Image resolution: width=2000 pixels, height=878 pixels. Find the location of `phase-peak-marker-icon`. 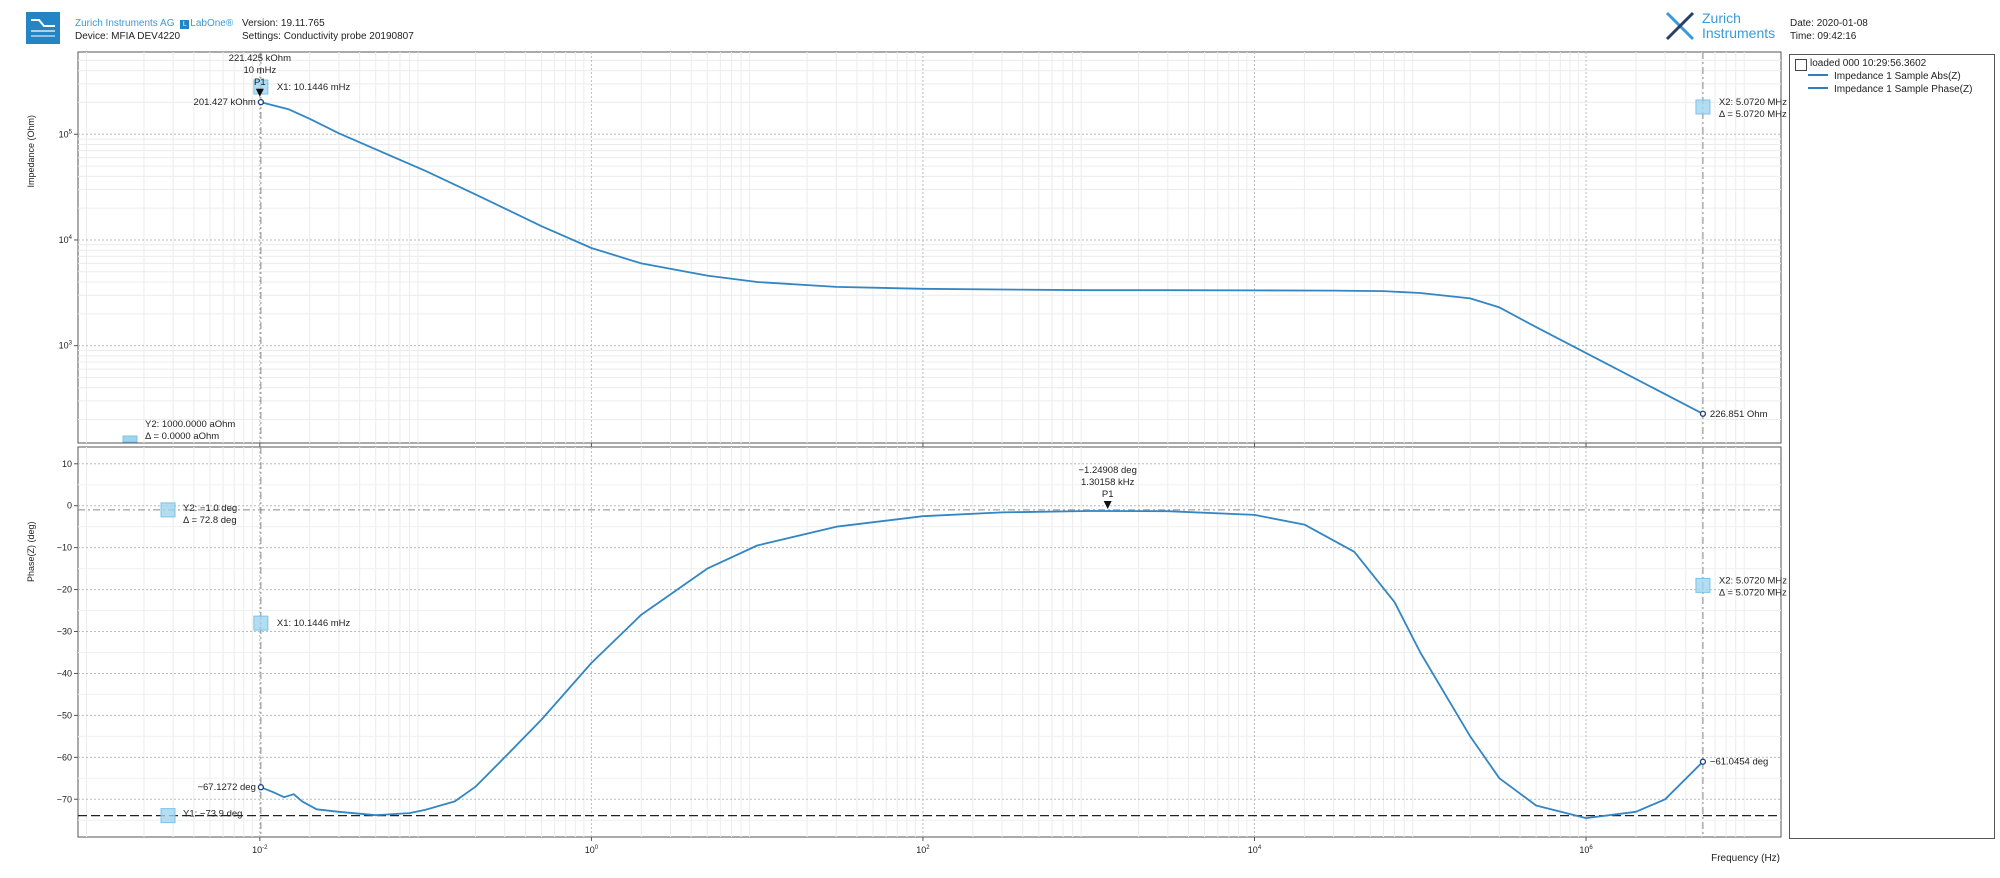

phase-peak-marker-icon is located at coordinates (1107, 504).